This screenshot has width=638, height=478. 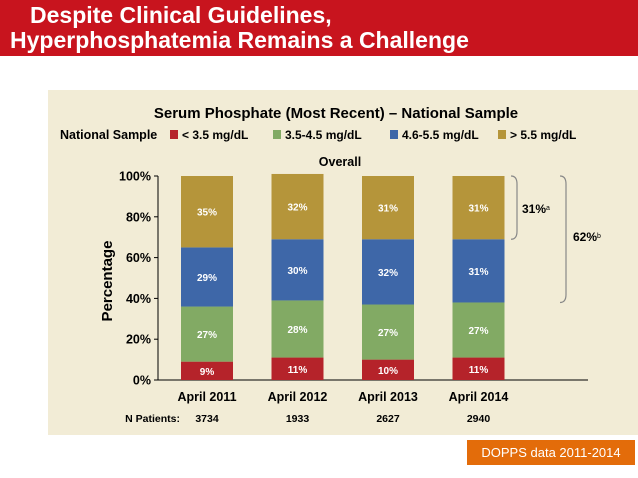 What do you see at coordinates (543, 135) in the screenshot?
I see `legend-label: > 5.5 mg/dL` at bounding box center [543, 135].